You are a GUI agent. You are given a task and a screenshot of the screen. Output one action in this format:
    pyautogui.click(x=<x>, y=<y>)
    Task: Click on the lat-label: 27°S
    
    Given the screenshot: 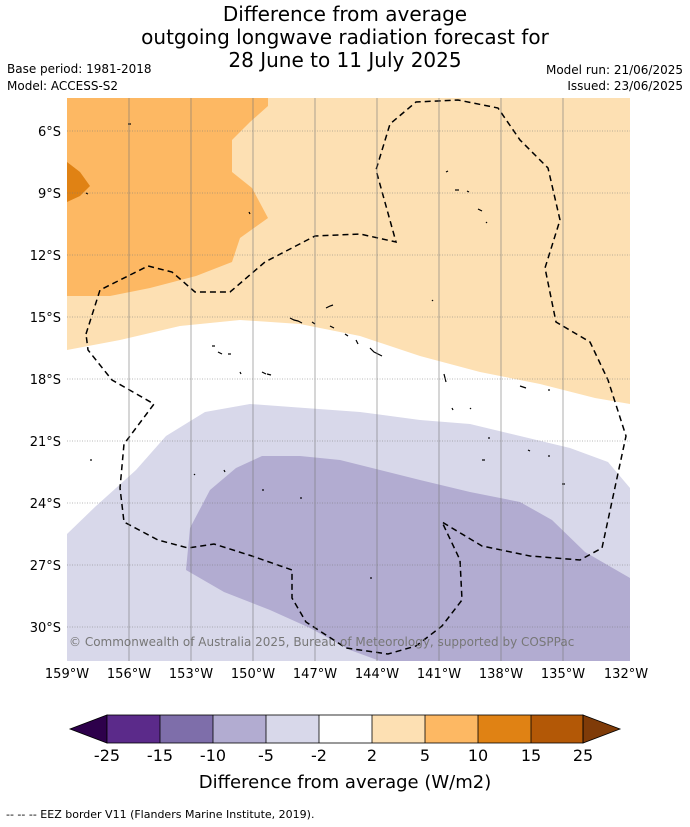 What is the action you would take?
    pyautogui.click(x=45, y=566)
    